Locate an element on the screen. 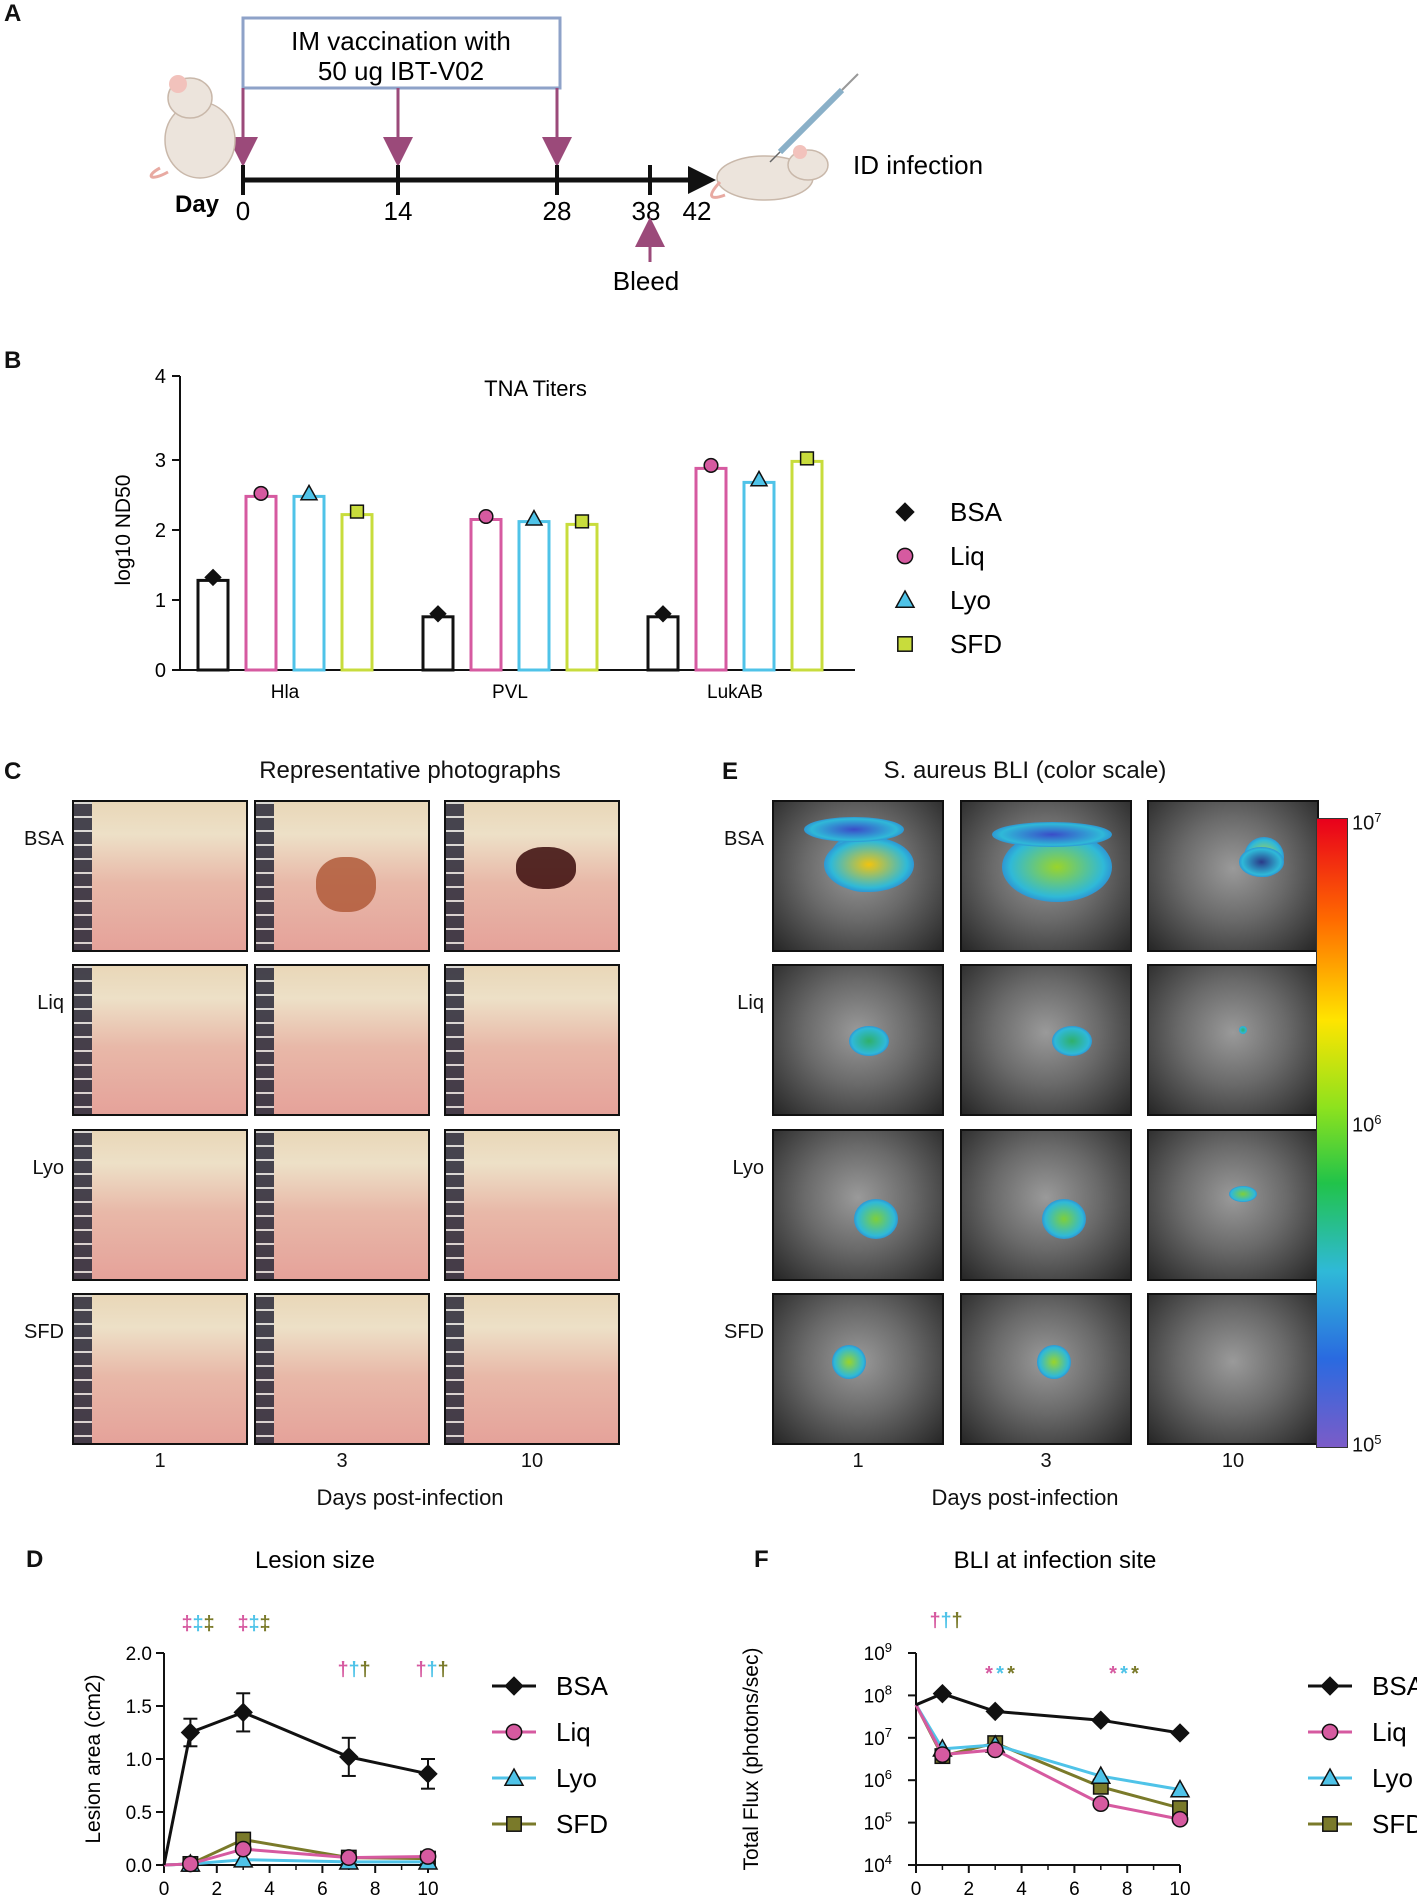 The height and width of the screenshot is (1904, 1417). y-axis-label: Lesion area (cm2) is located at coordinates (93, 1758).